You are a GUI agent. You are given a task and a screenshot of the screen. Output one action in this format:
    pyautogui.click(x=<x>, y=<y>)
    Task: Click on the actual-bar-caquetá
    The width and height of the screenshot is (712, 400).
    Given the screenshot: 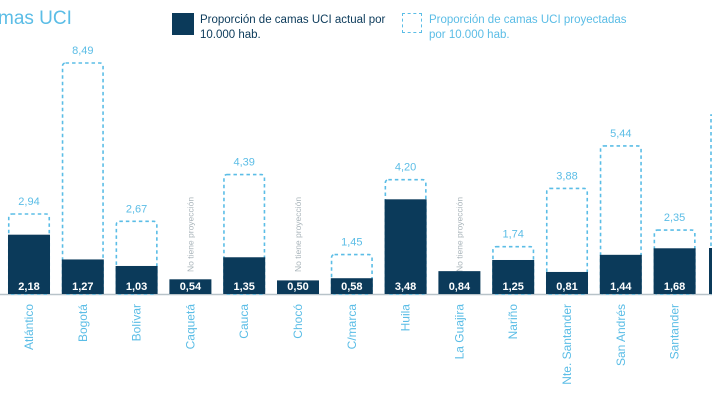 What is the action you would take?
    pyautogui.click(x=190, y=286)
    